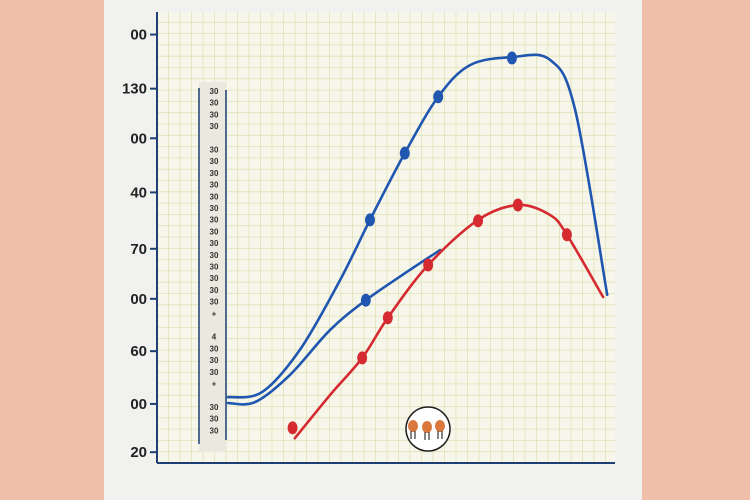 Image resolution: width=750 pixels, height=500 pixels. I want to click on y-tick-label: 60, so click(138, 351).